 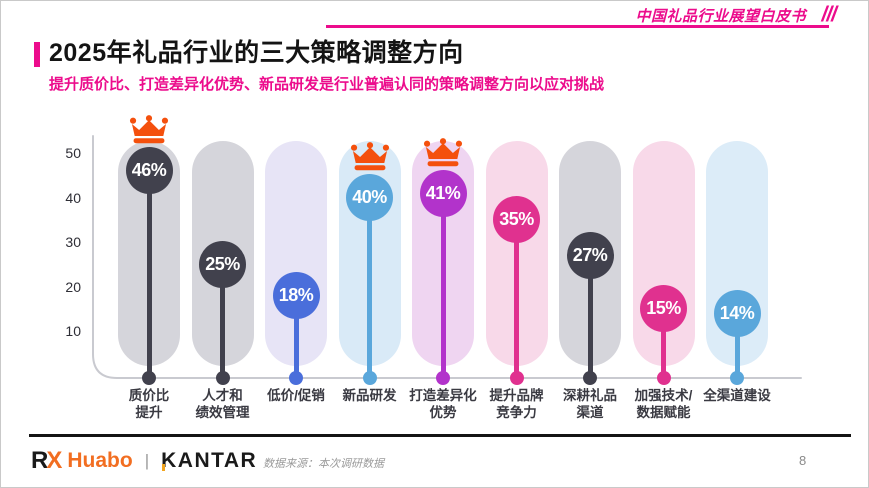 What do you see at coordinates (39, 460) in the screenshot?
I see `rx-logo-r: R` at bounding box center [39, 460].